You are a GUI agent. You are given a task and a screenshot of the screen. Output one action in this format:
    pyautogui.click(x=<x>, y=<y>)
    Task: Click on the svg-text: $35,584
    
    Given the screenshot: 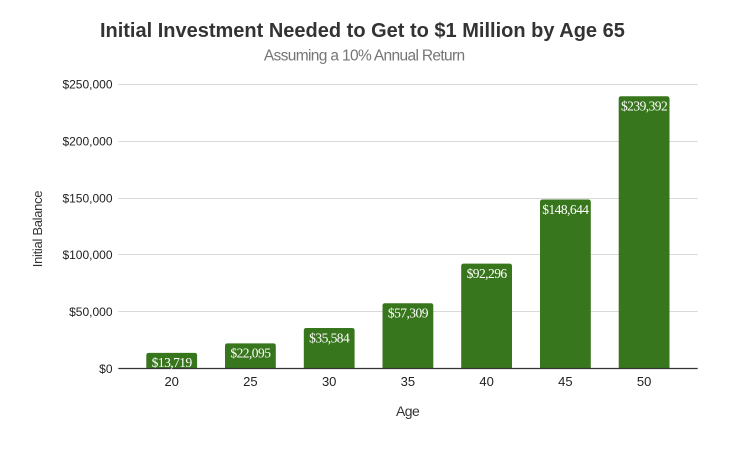 What is the action you would take?
    pyautogui.click(x=329, y=337)
    